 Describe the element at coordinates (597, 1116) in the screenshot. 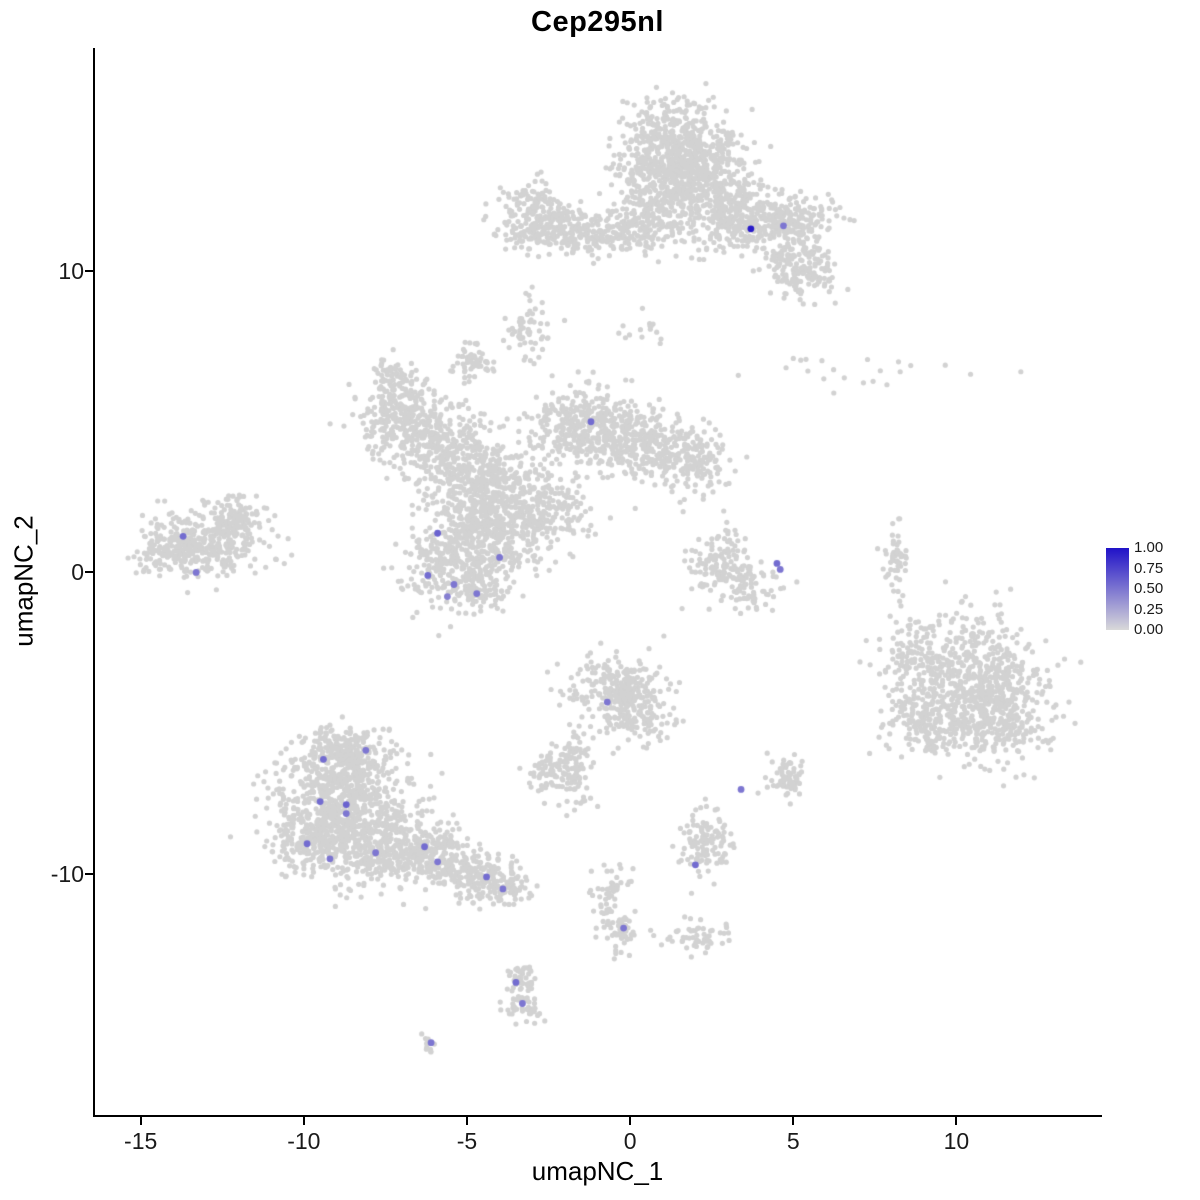

I see `x-axis-line` at that location.